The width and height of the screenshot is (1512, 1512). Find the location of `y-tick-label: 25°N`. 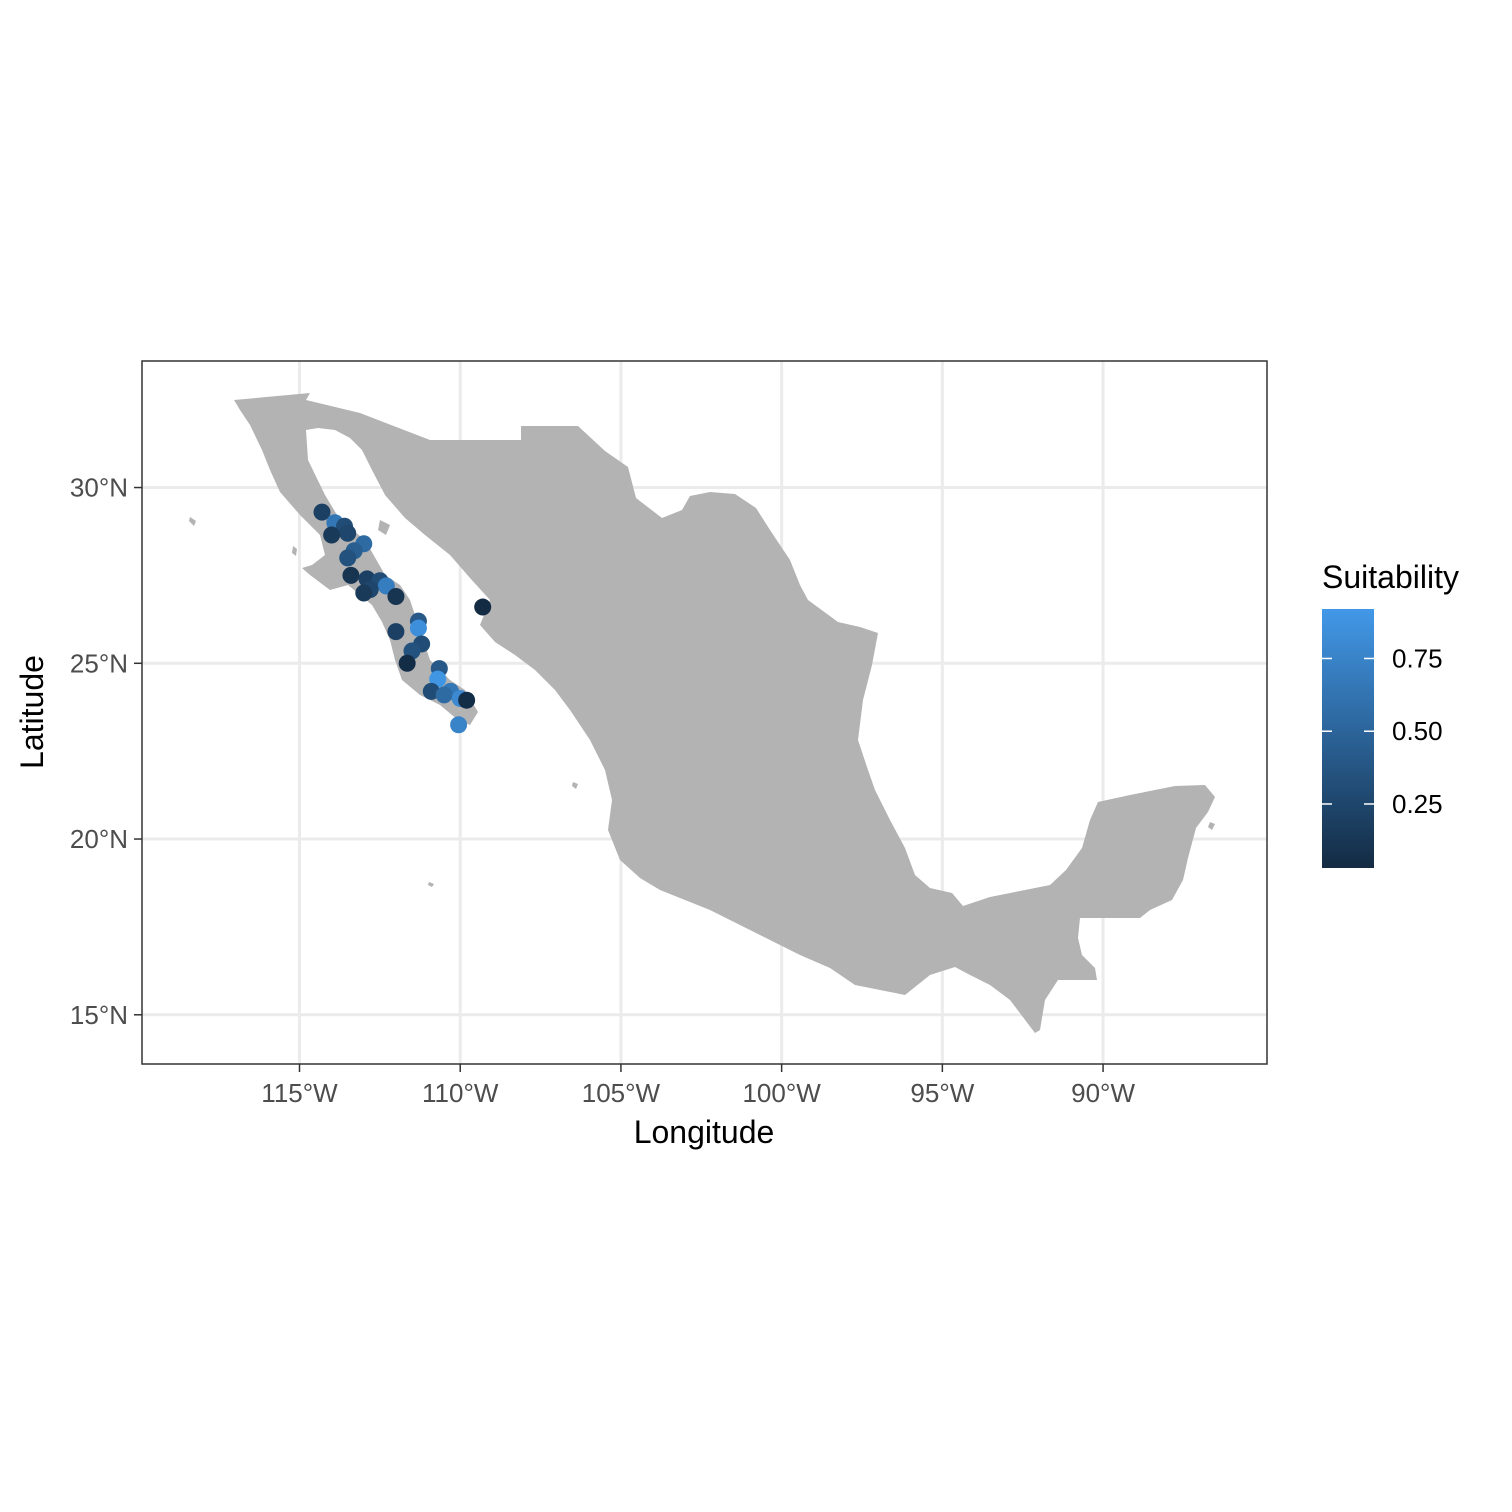

y-tick-label: 25°N is located at coordinates (99, 663).